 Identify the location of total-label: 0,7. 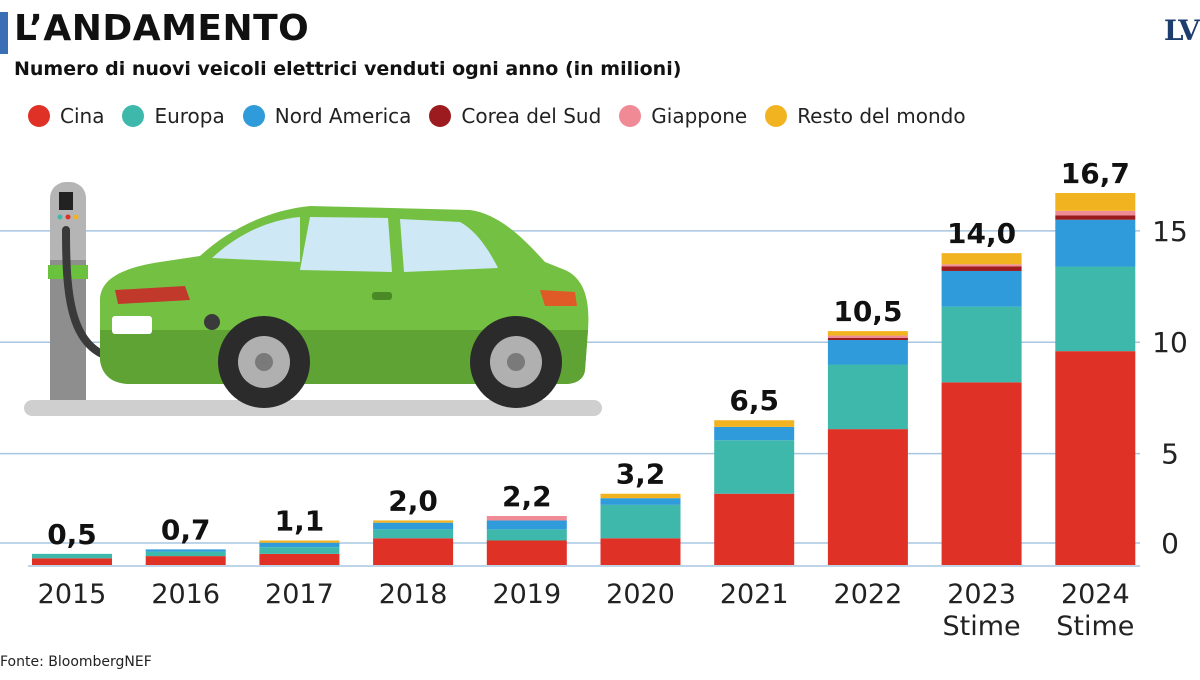
(186, 529).